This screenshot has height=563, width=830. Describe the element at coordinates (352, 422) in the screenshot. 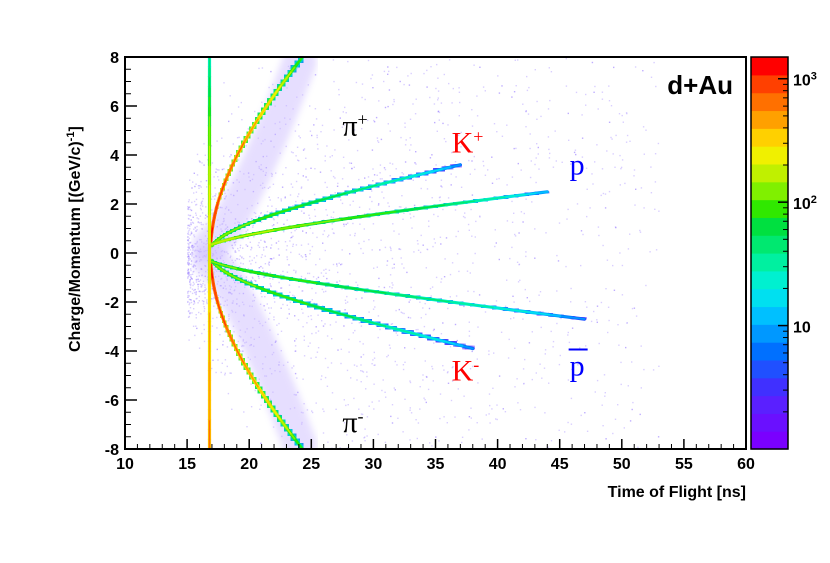

I see `svg-text: π-` at that location.